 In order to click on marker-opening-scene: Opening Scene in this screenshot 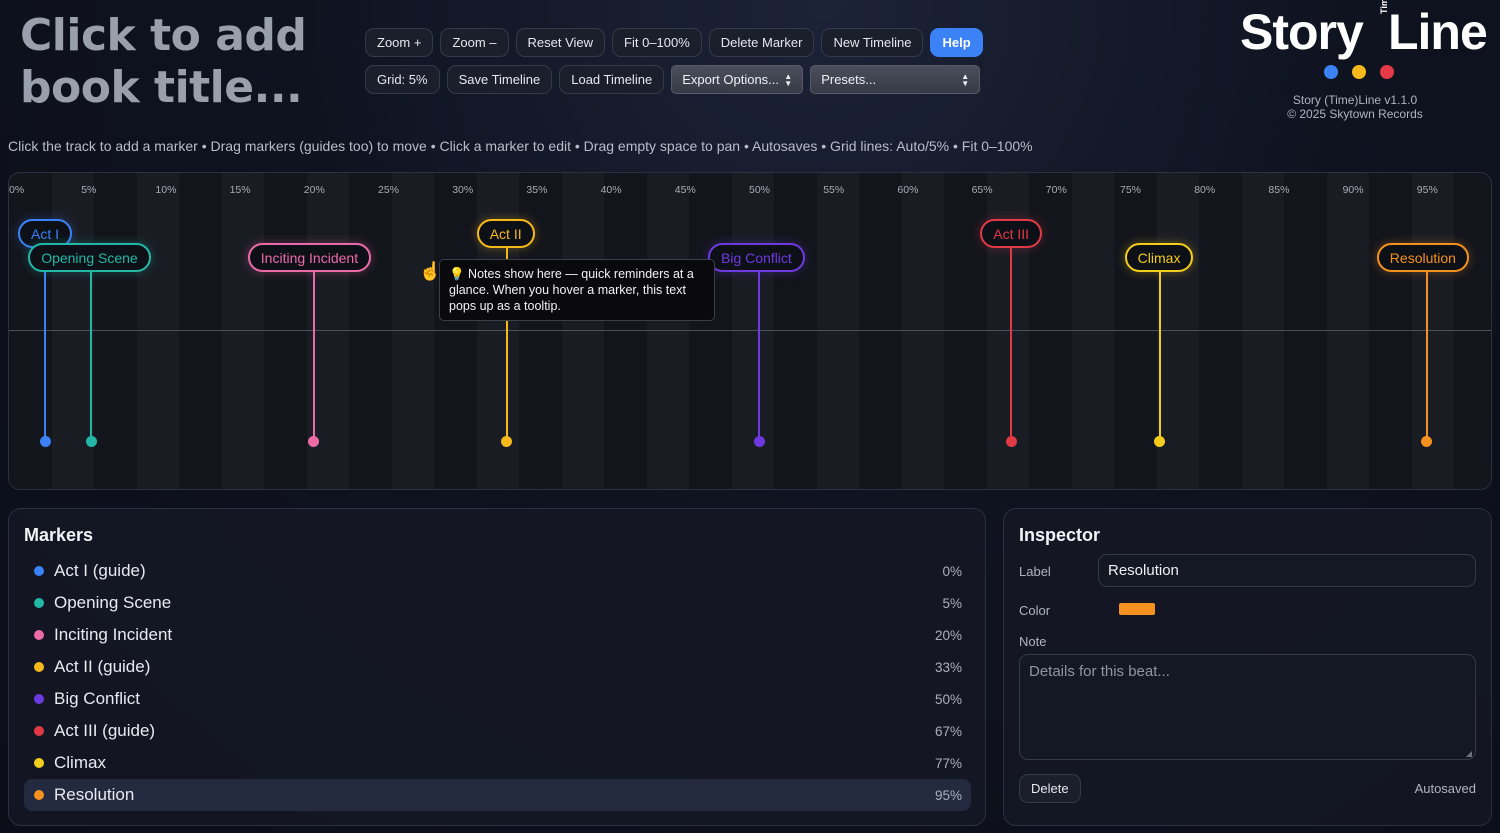, I will do `click(89, 257)`.